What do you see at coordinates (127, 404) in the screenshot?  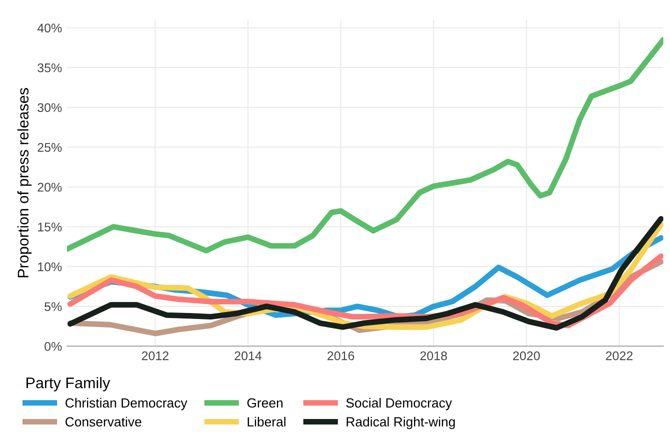 I see `legend-label: Christian Democracy` at bounding box center [127, 404].